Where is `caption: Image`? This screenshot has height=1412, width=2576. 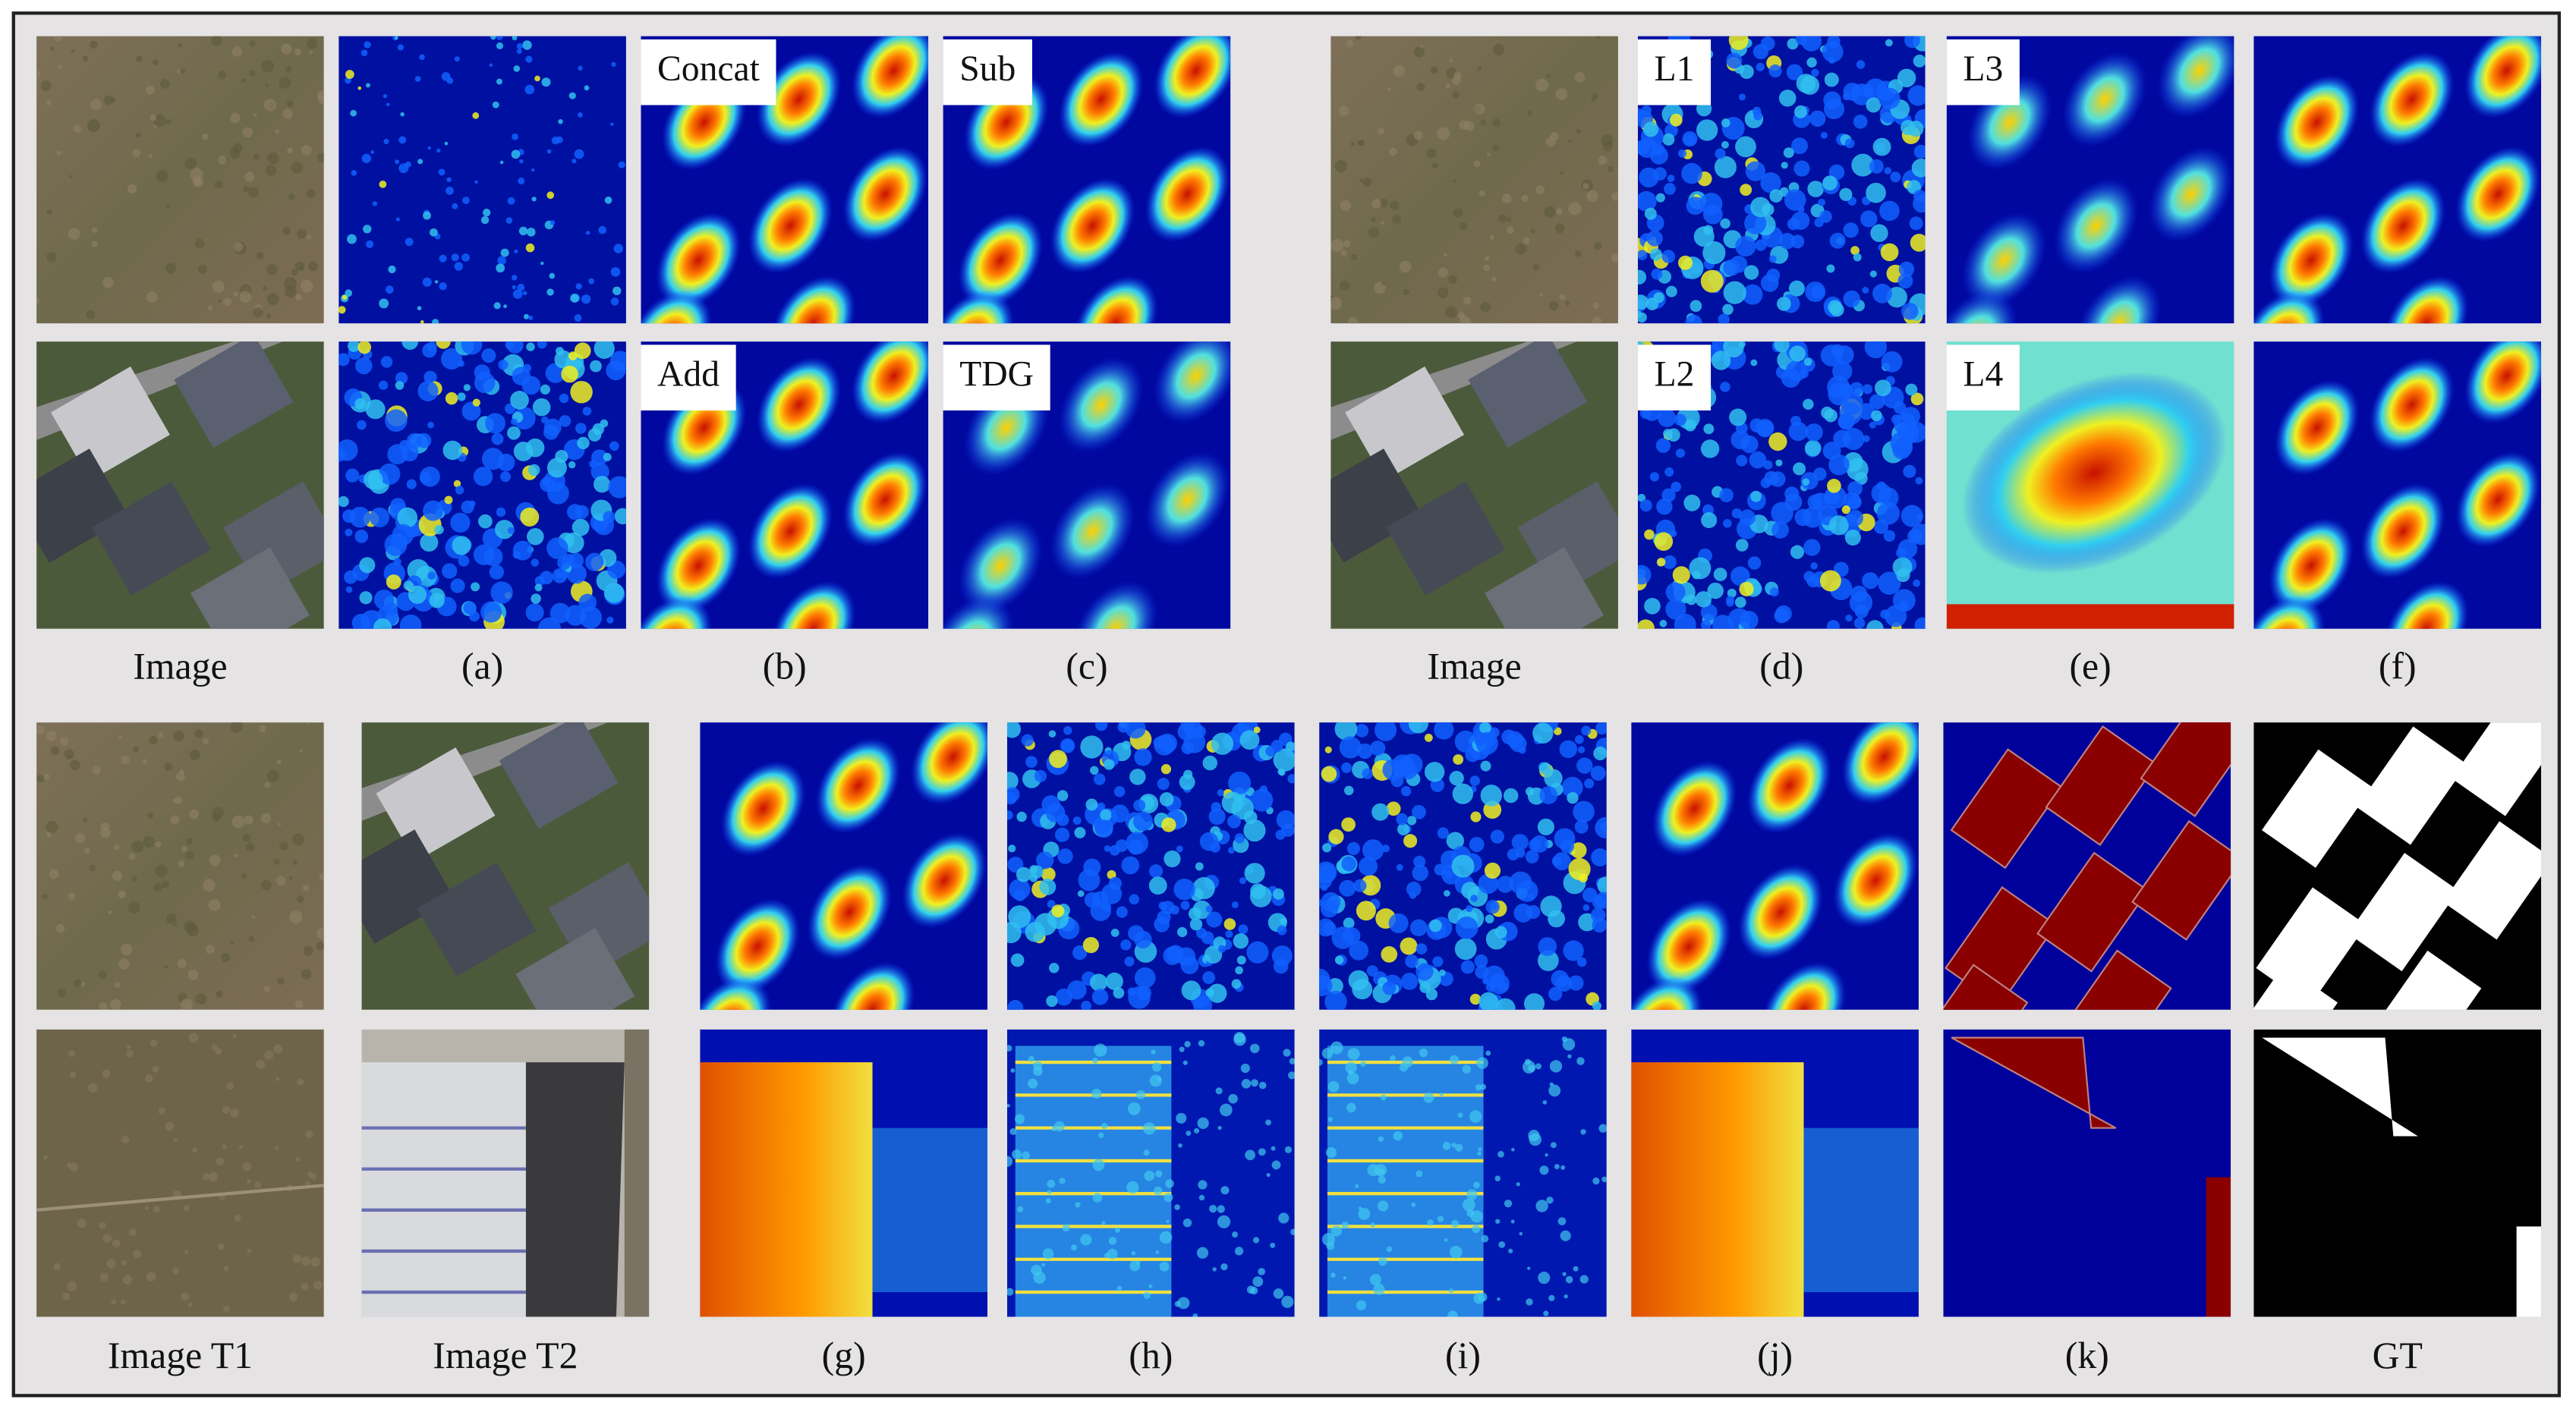 caption: Image is located at coordinates (1474, 666).